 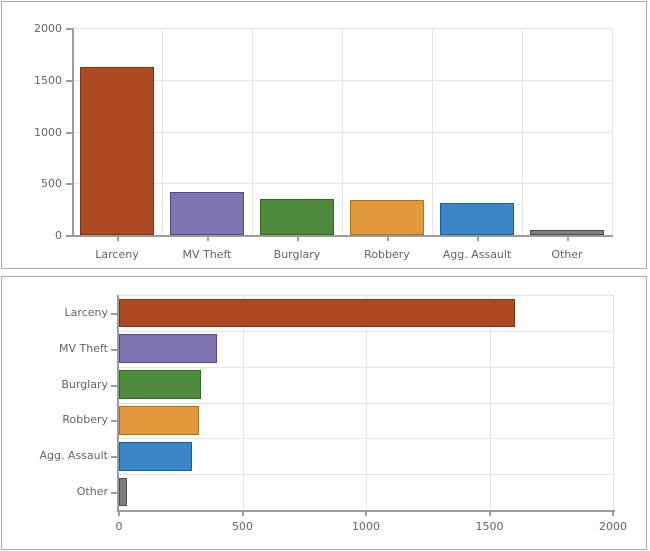 I want to click on y-axis-tick-label: 2000, so click(x=48, y=28).